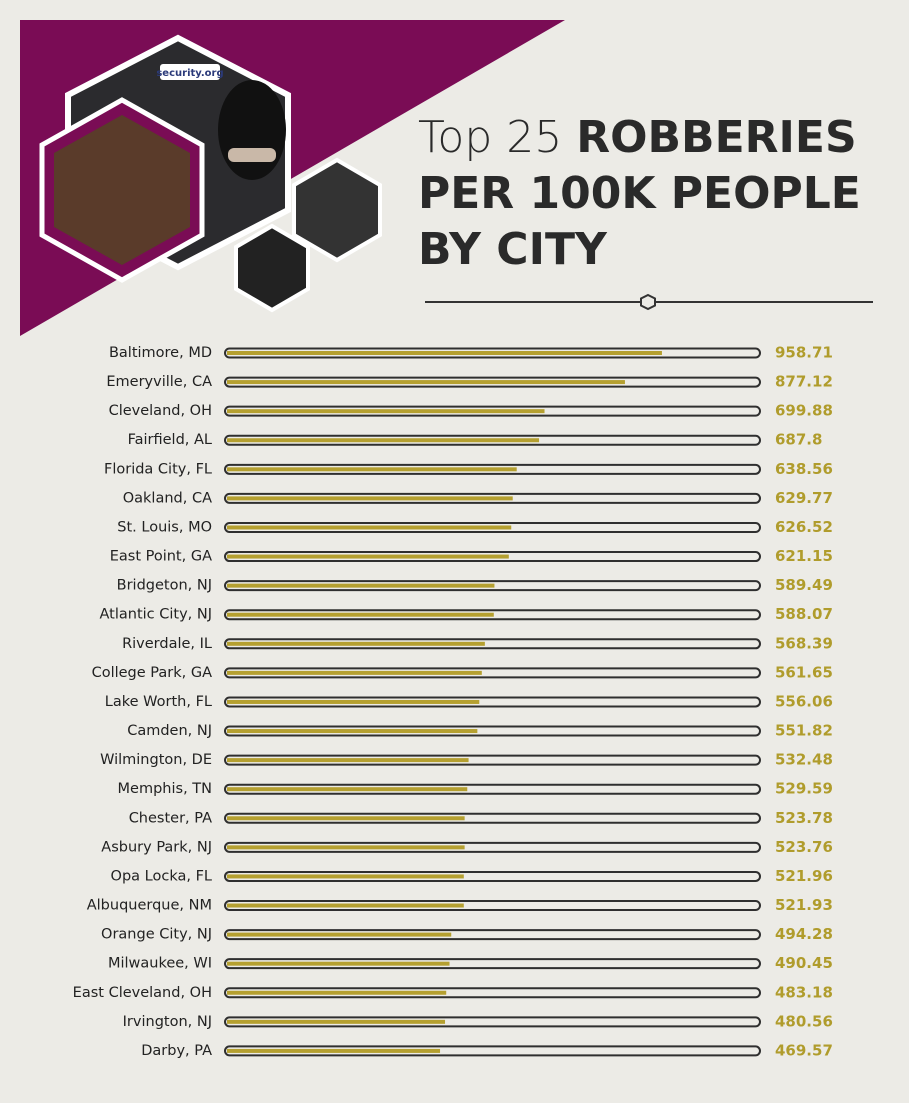 This screenshot has height=1103, width=909. I want to click on value-label: 629.77, so click(804, 498).